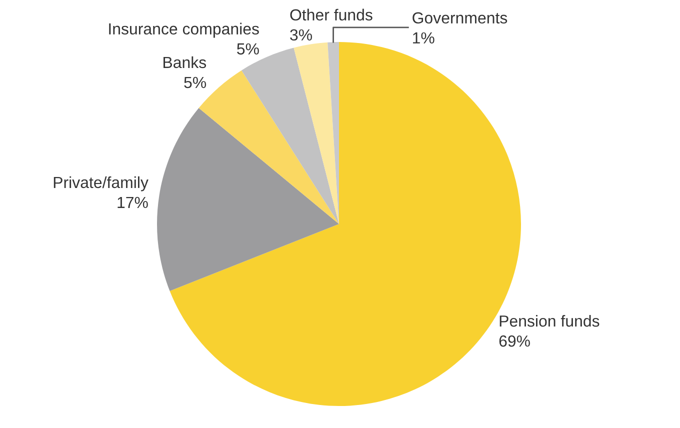 The width and height of the screenshot is (680, 428). Describe the element at coordinates (101, 184) in the screenshot. I see `slice-label: Private/family` at that location.